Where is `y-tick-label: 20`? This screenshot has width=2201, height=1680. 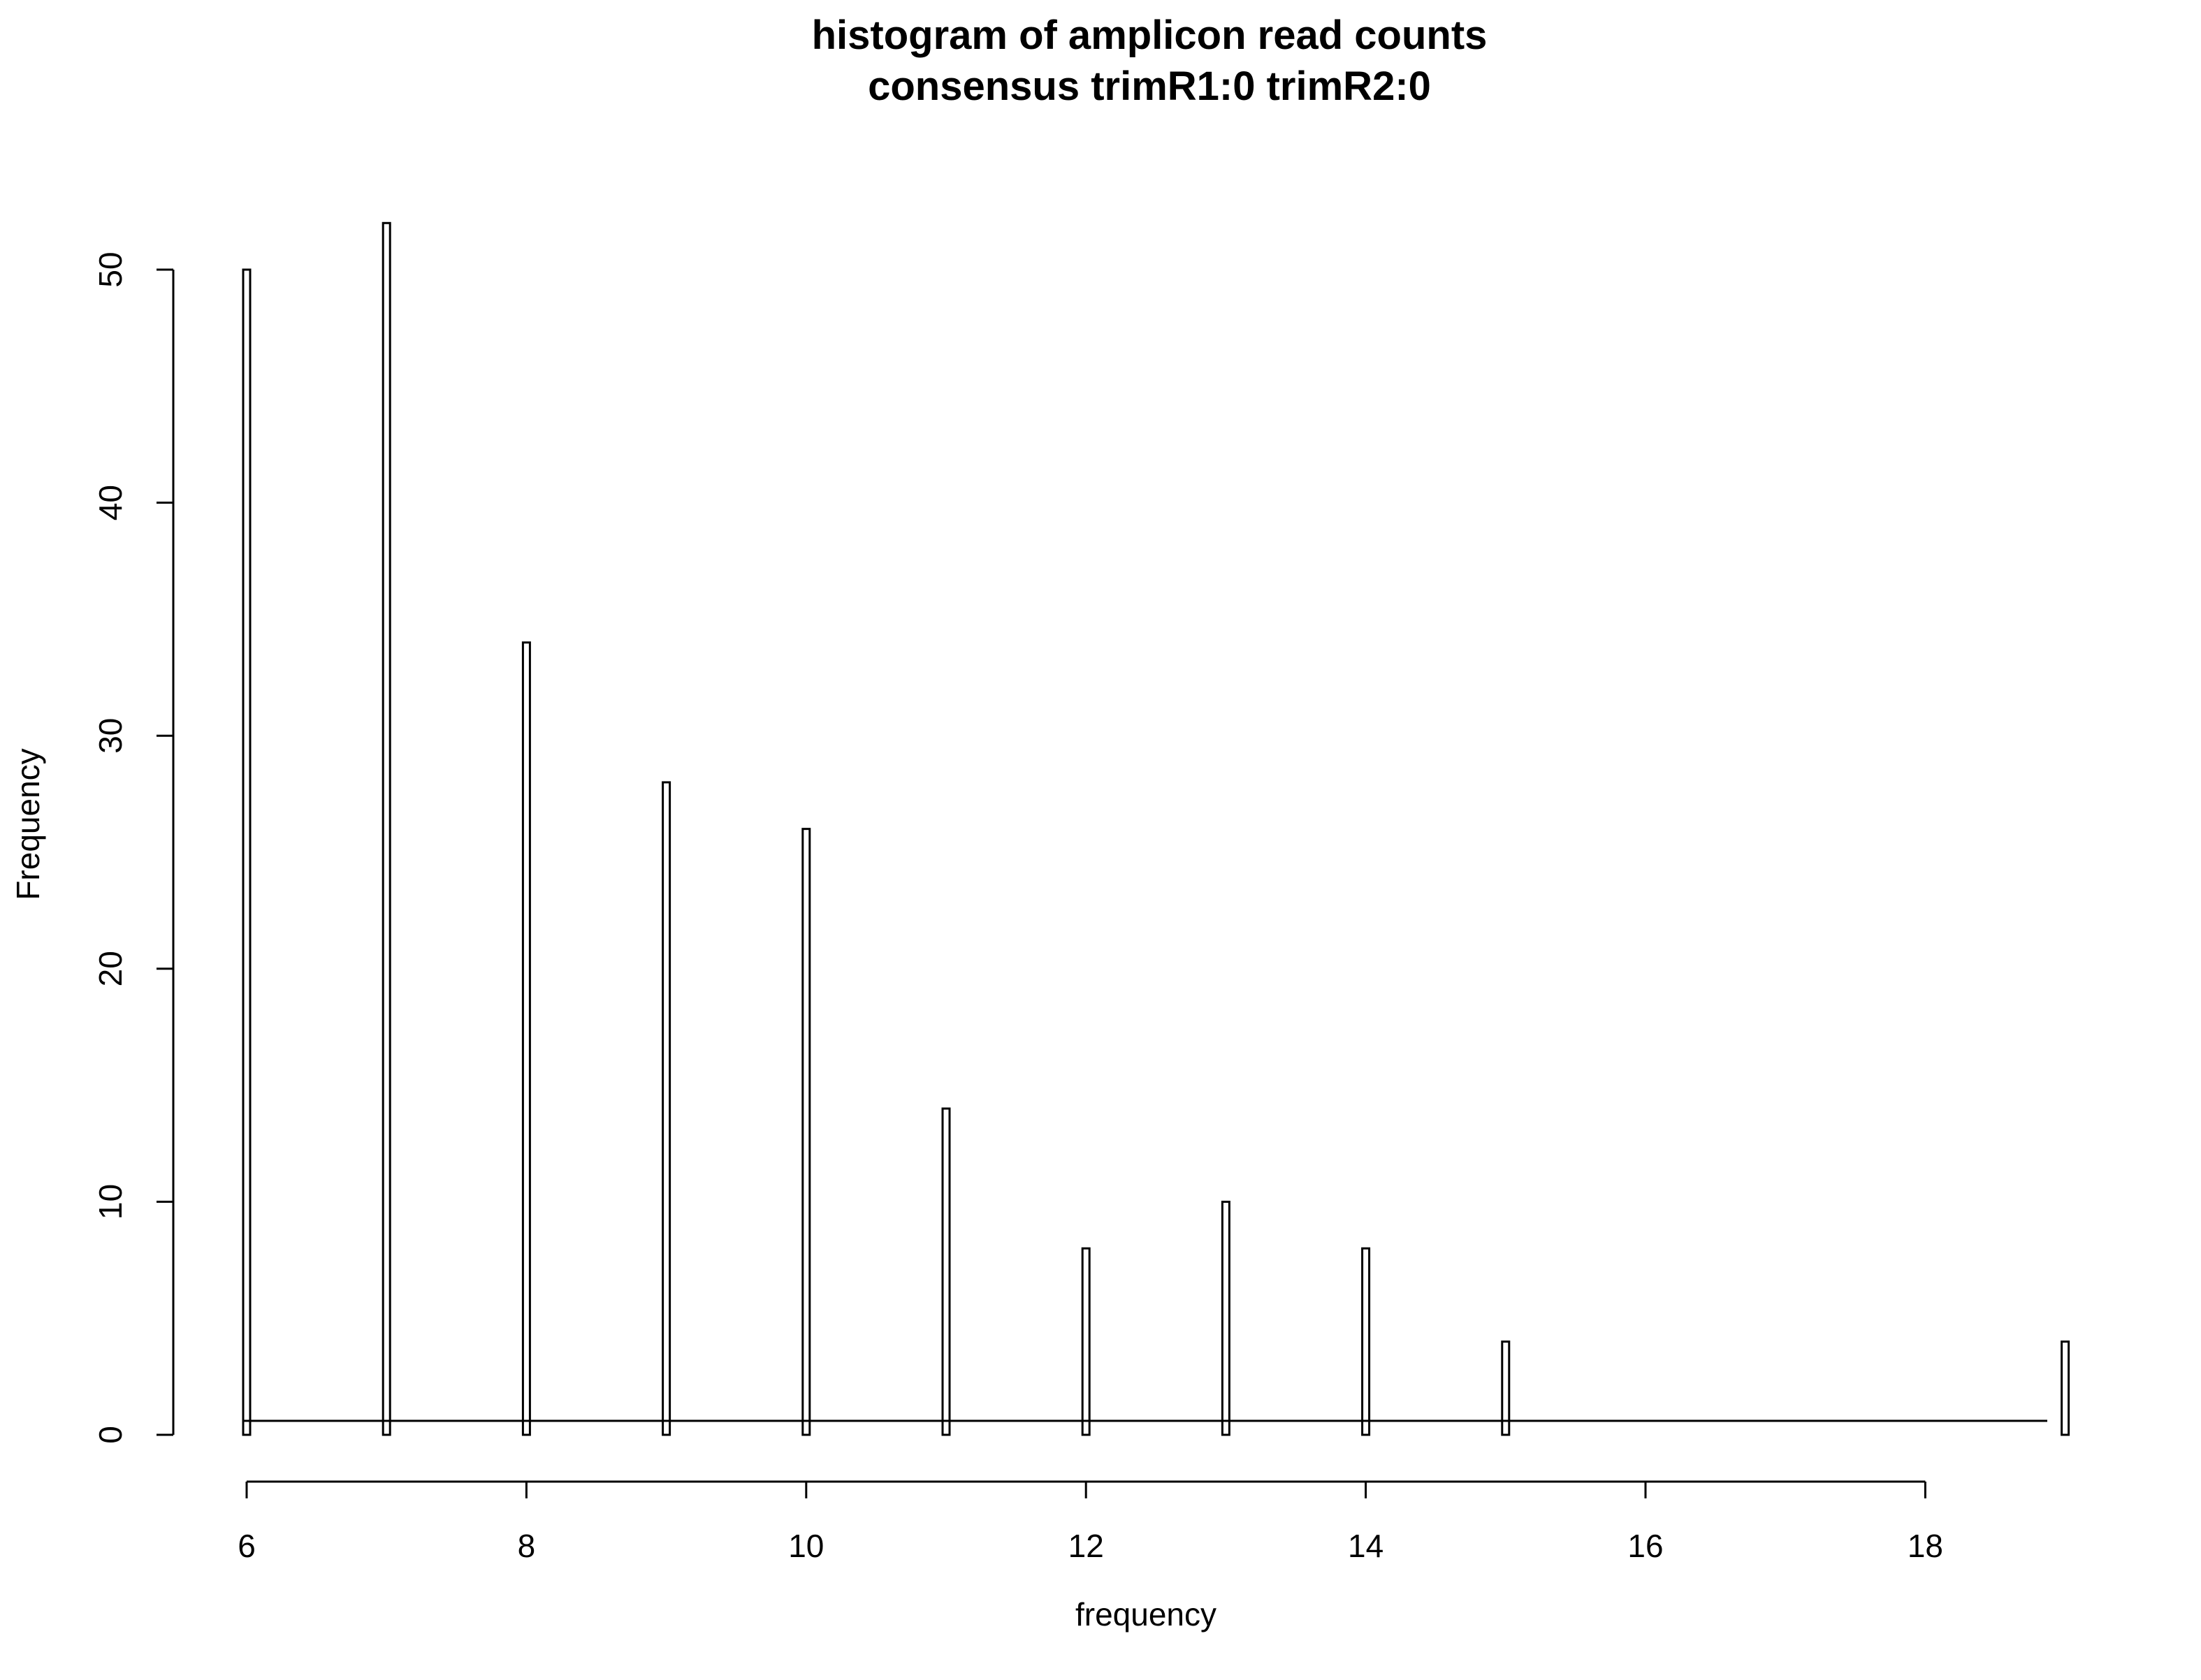 y-tick-label: 20 is located at coordinates (110, 968).